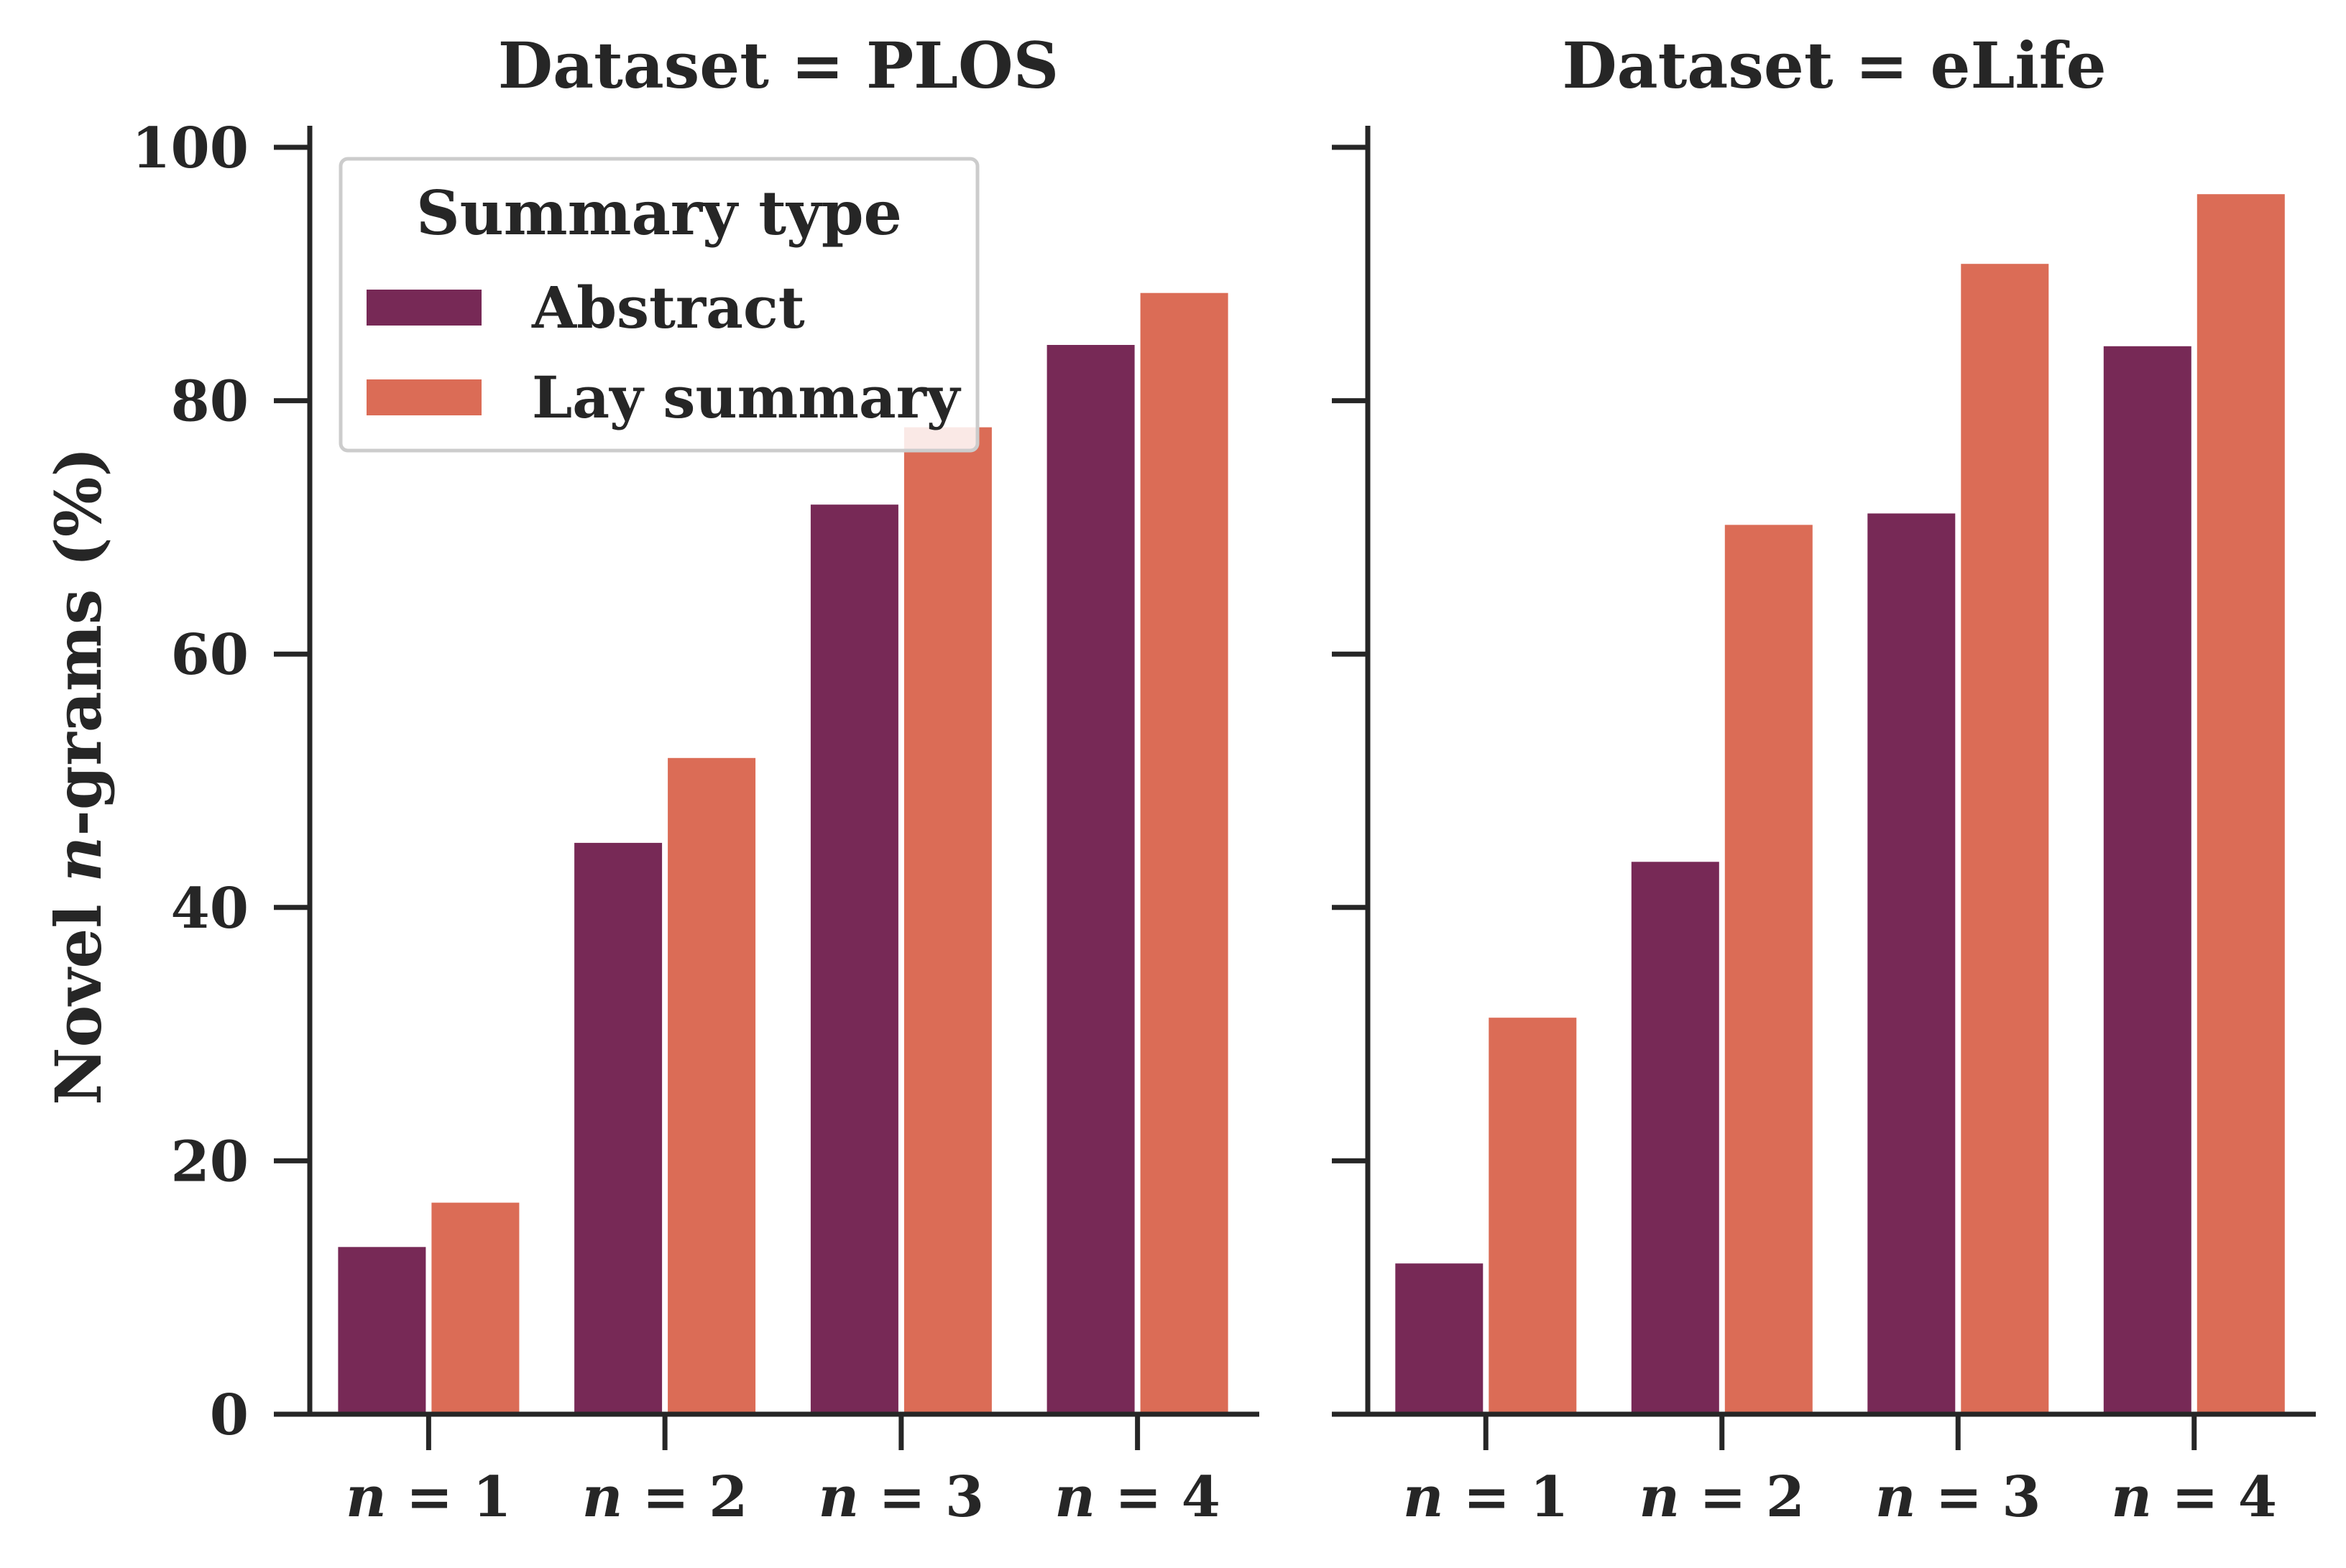 The image size is (2346, 1568). Describe the element at coordinates (209, 908) in the screenshot. I see `y-tick-label-40: 40` at that location.